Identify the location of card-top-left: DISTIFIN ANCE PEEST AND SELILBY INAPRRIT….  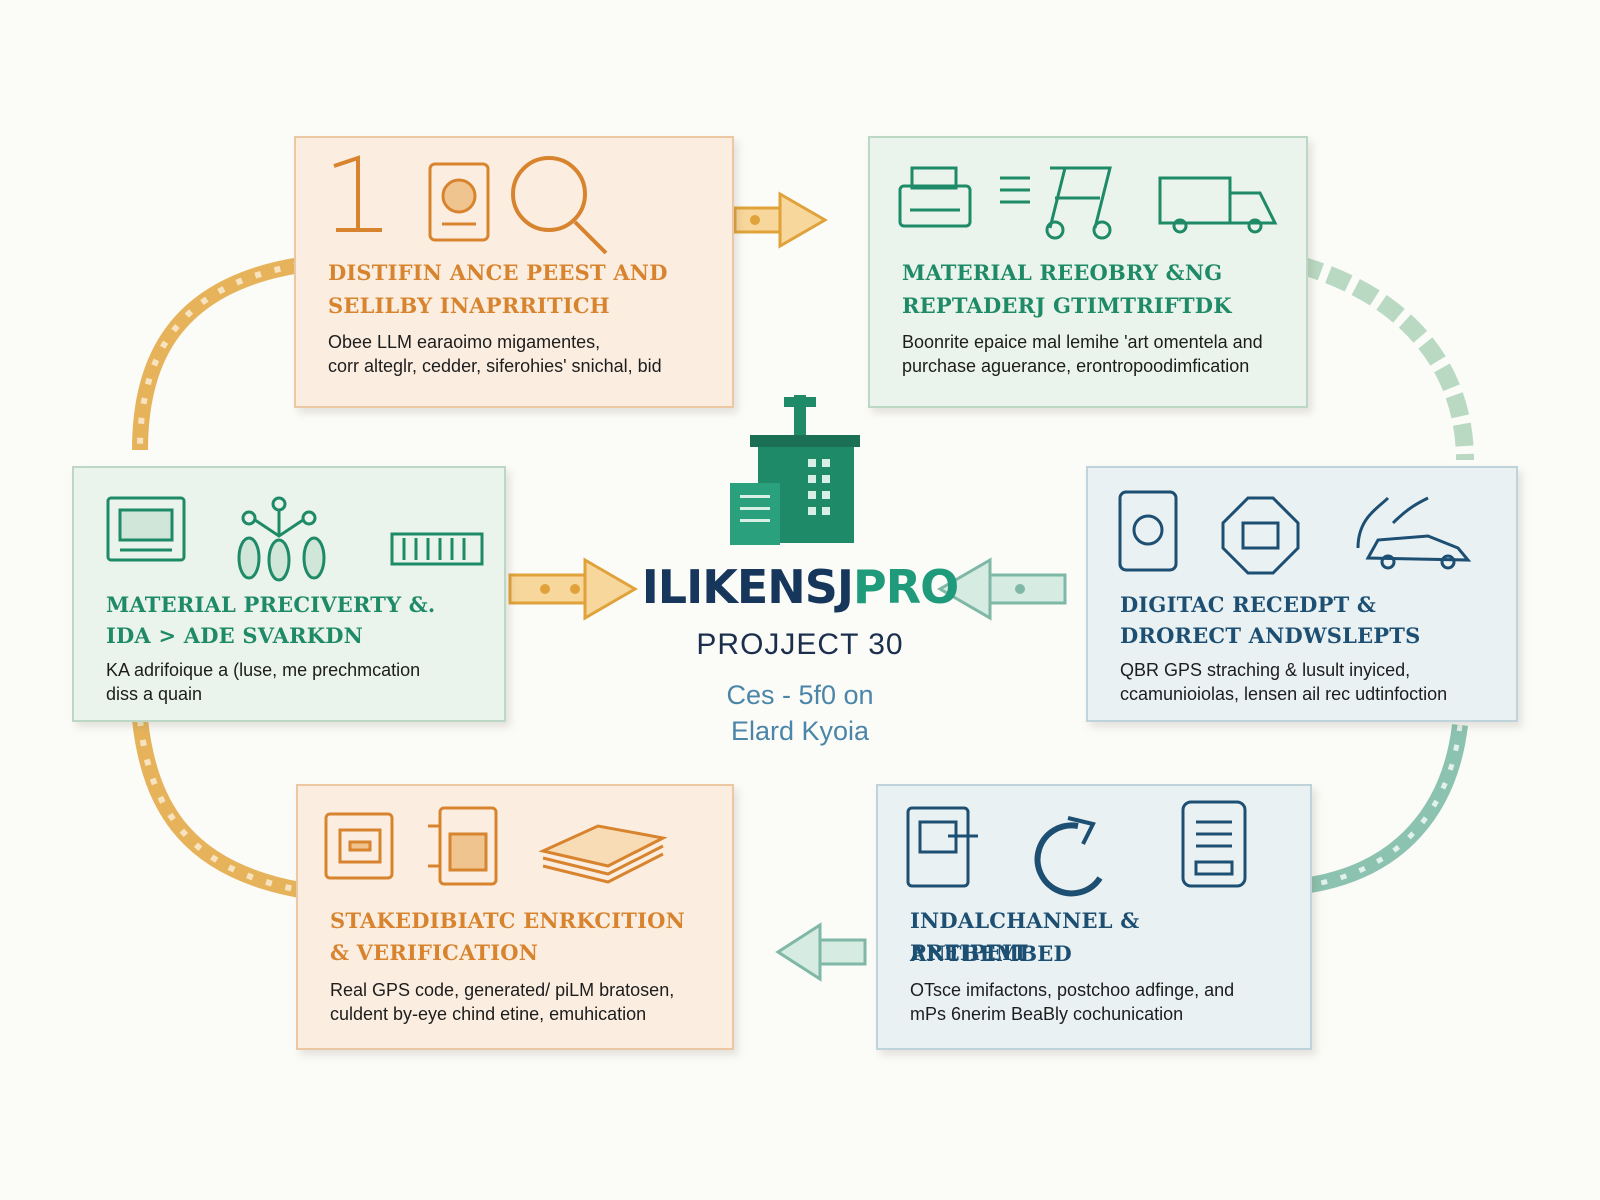
(514, 272).